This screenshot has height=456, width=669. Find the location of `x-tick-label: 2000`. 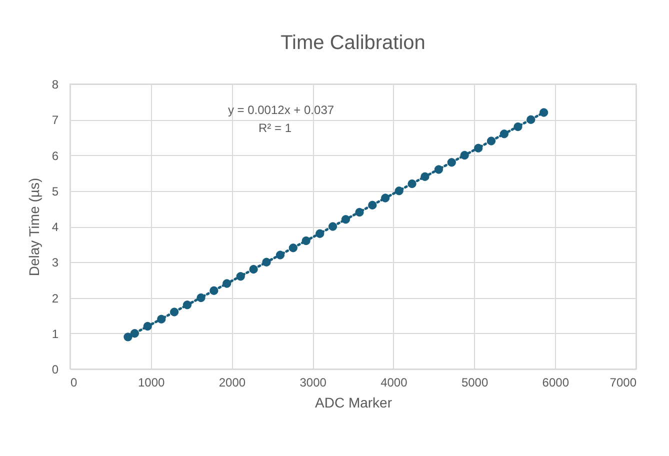

x-tick-label: 2000 is located at coordinates (232, 383).